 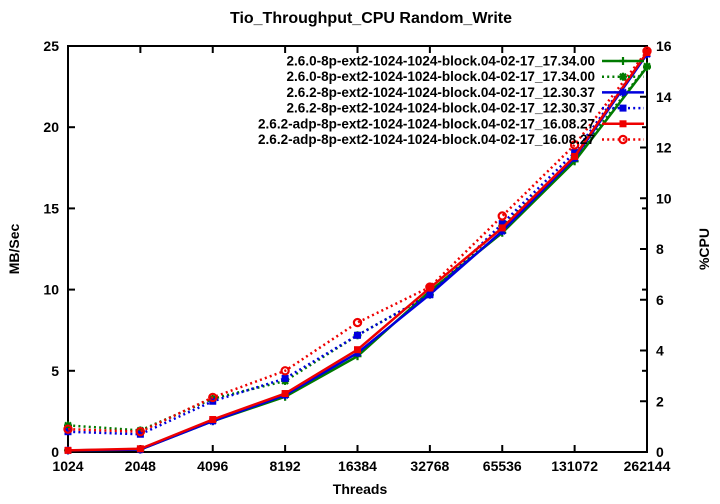 I want to click on tick-label: 8192, so click(x=285, y=466).